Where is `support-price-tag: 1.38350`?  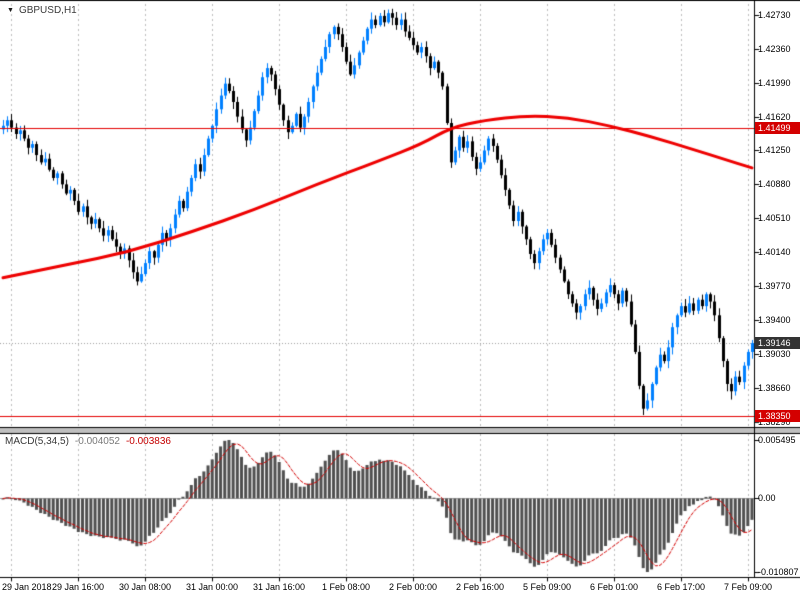
support-price-tag: 1.38350 is located at coordinates (777, 416).